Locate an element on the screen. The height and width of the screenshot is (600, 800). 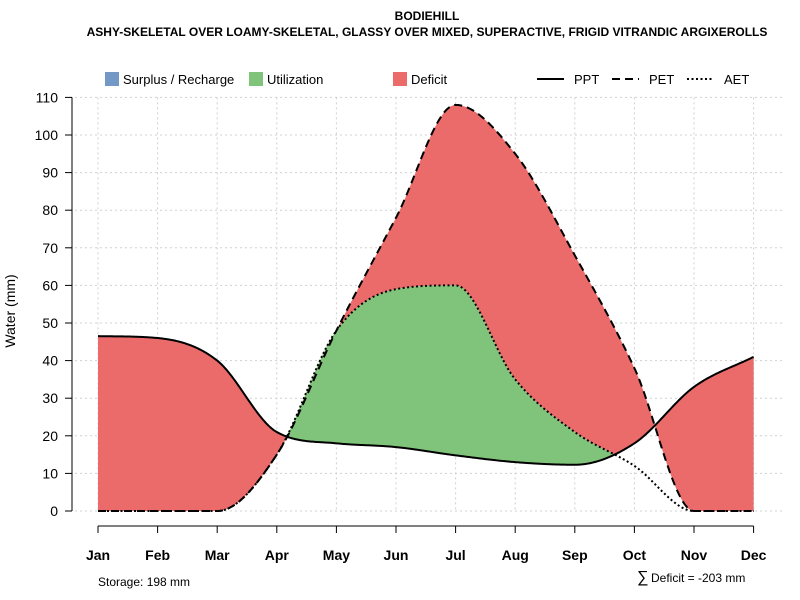
x-tick-label-feb: Feb is located at coordinates (157, 555).